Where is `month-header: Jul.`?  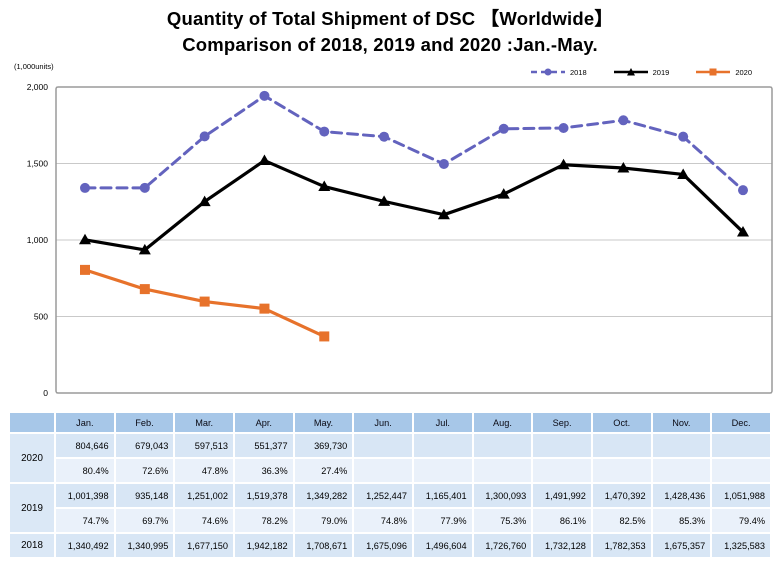 month-header: Jul. is located at coordinates (442, 422).